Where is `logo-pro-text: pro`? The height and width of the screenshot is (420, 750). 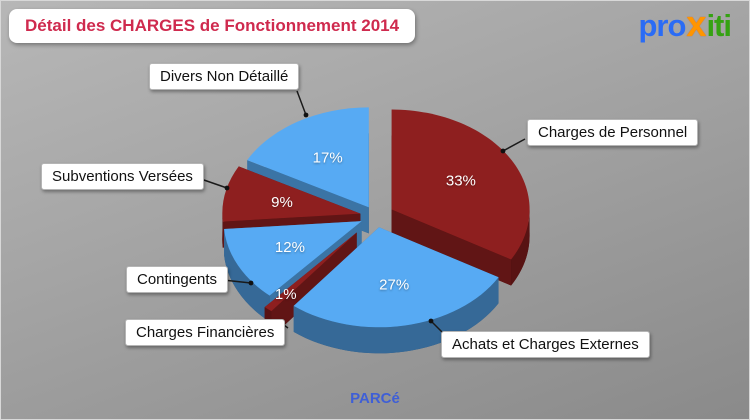
logo-pro-text: pro is located at coordinates (662, 25).